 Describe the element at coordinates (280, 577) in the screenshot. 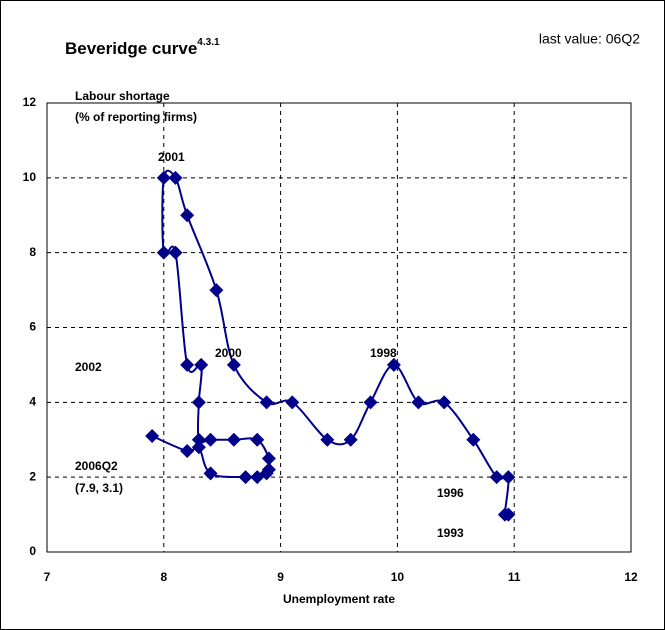

I see `x-tick-label: 9` at that location.